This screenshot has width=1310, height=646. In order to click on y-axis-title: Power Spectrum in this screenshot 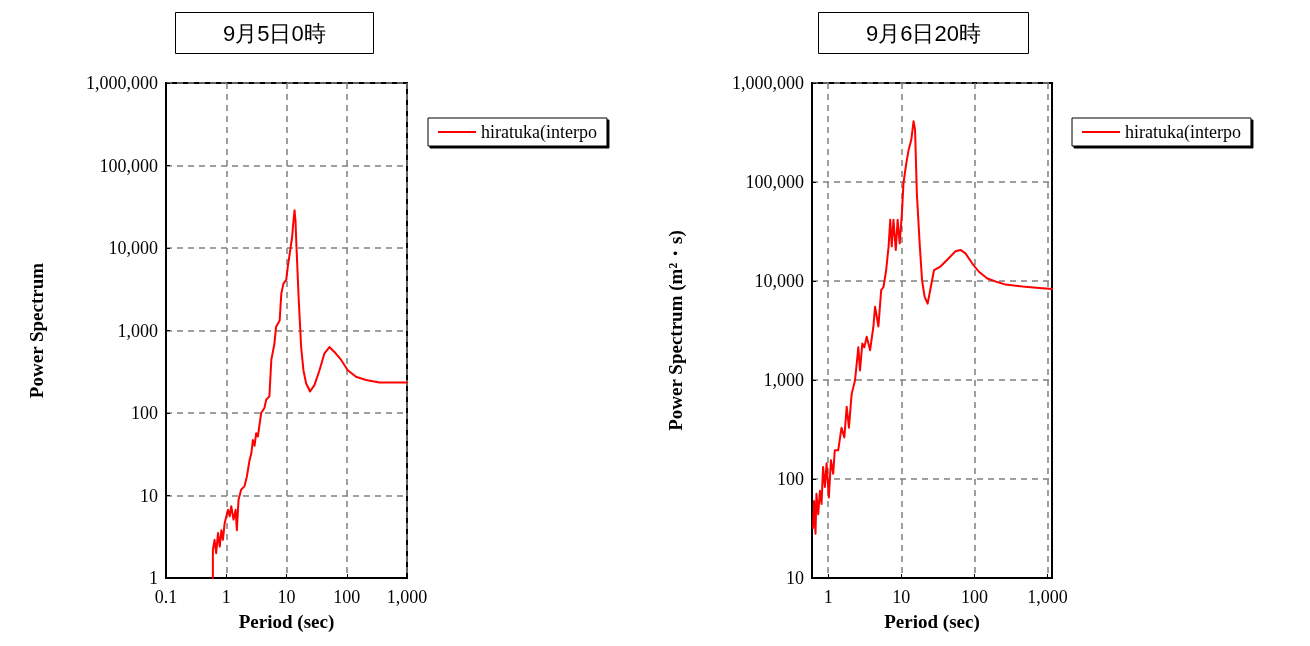, I will do `click(36, 330)`.